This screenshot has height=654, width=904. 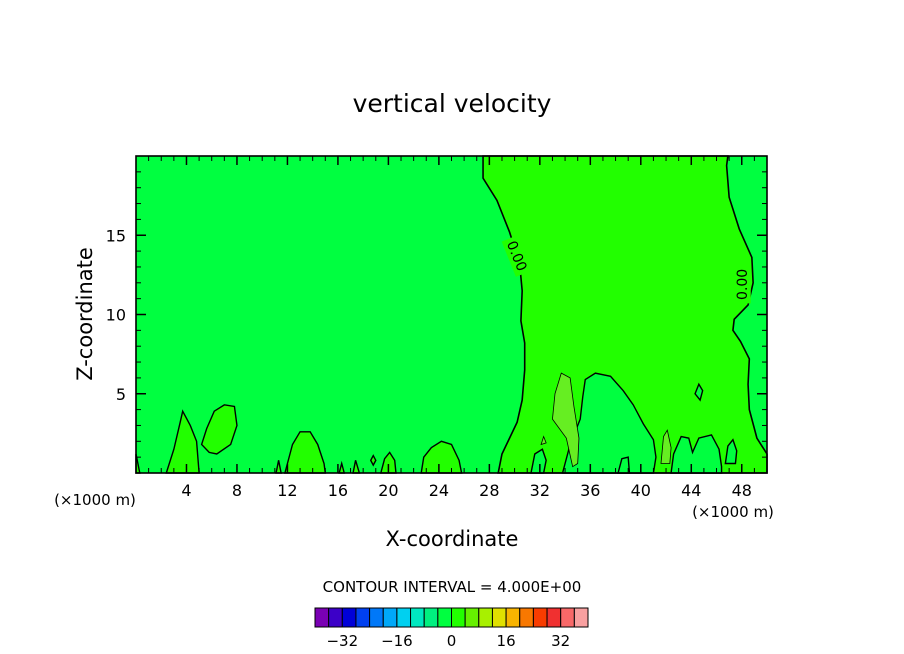 What do you see at coordinates (742, 490) in the screenshot?
I see `x-tick-label-11: 48` at bounding box center [742, 490].